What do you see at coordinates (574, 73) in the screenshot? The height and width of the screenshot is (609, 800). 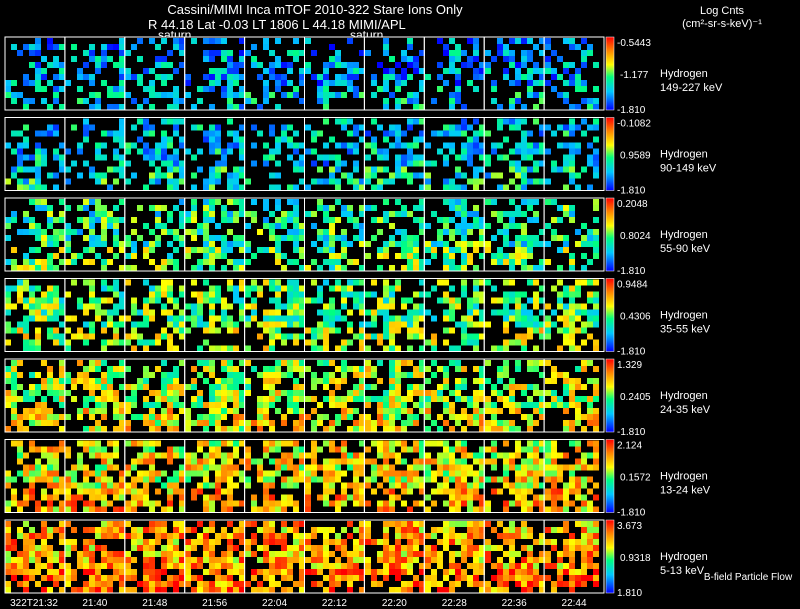 I see `sub-panel-border` at bounding box center [574, 73].